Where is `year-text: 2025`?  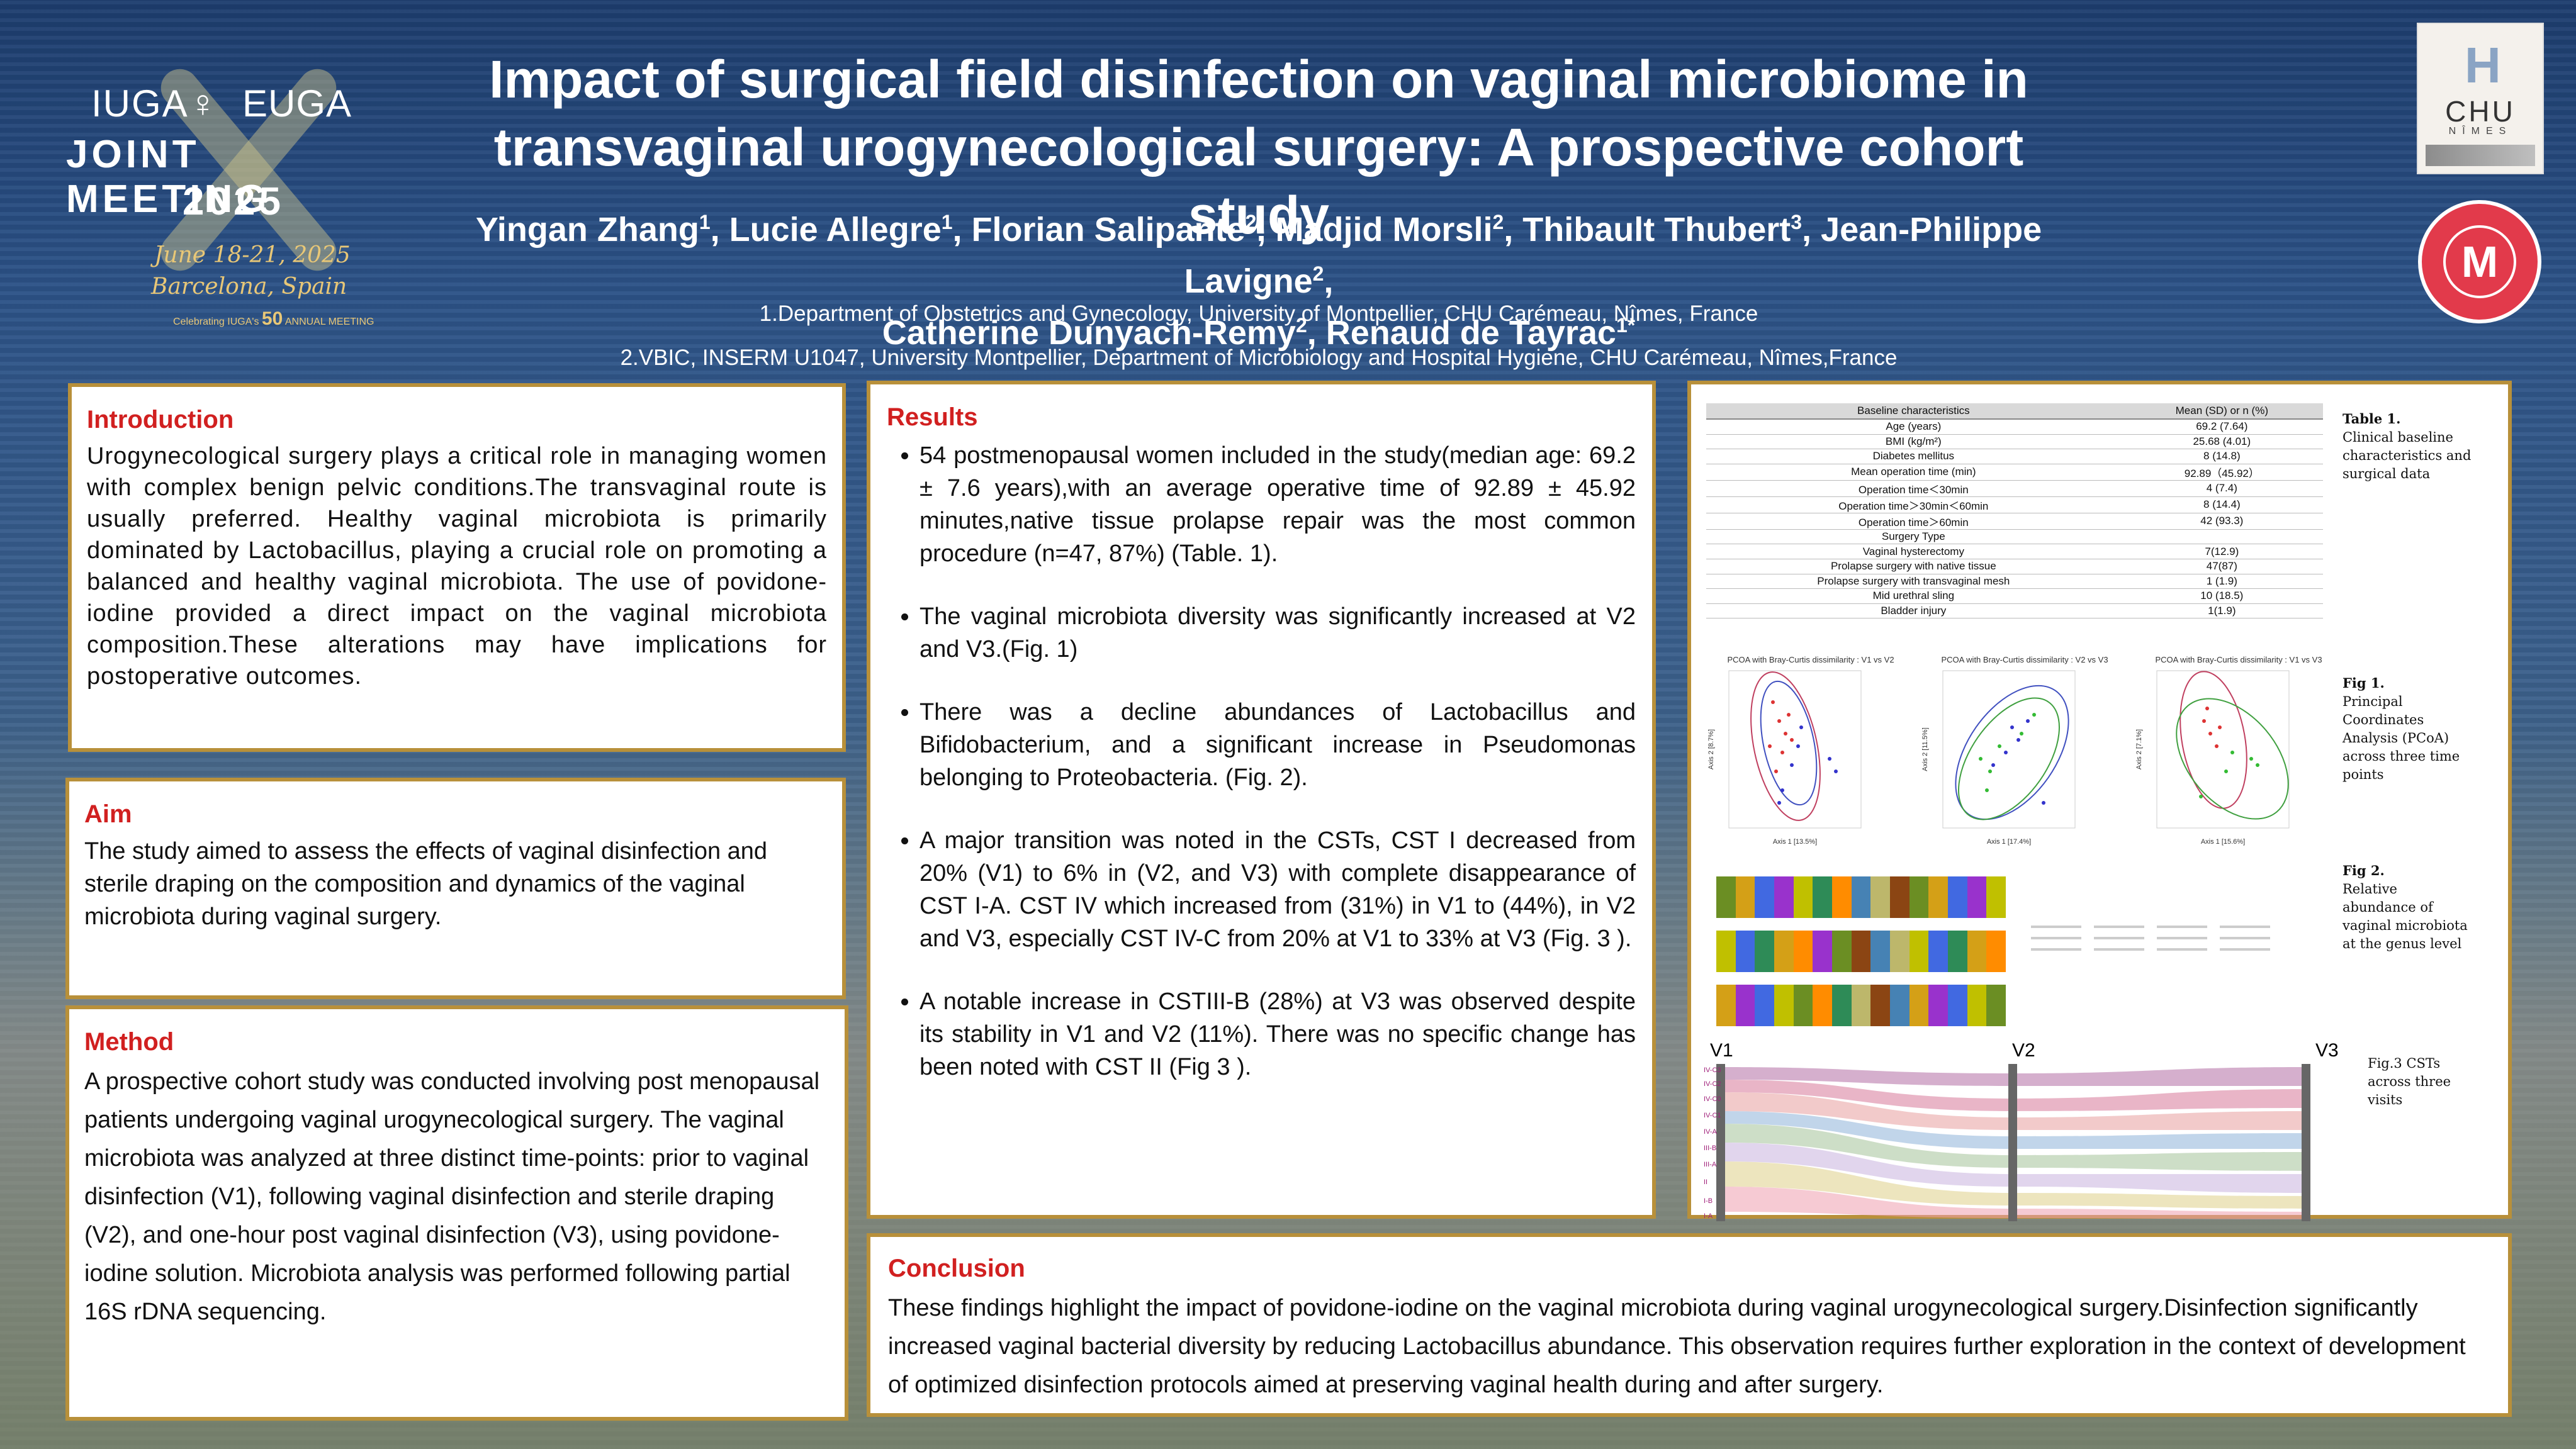
year-text: 2025 is located at coordinates (233, 201).